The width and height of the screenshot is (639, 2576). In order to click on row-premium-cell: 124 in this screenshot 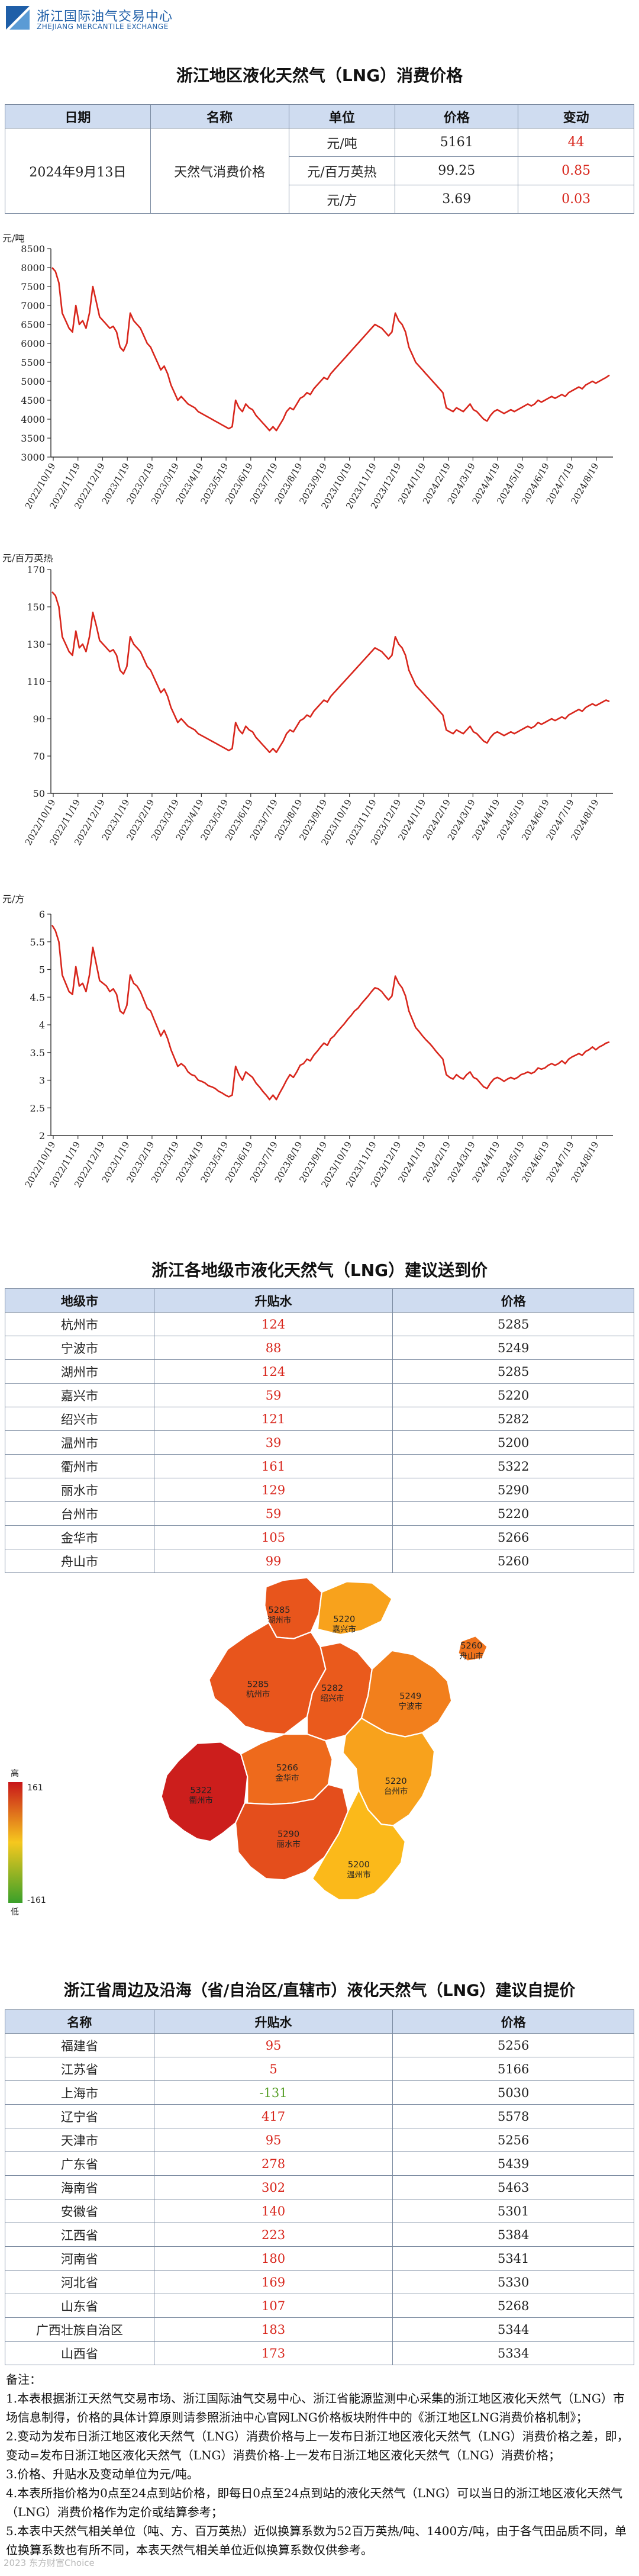, I will do `click(273, 1324)`.